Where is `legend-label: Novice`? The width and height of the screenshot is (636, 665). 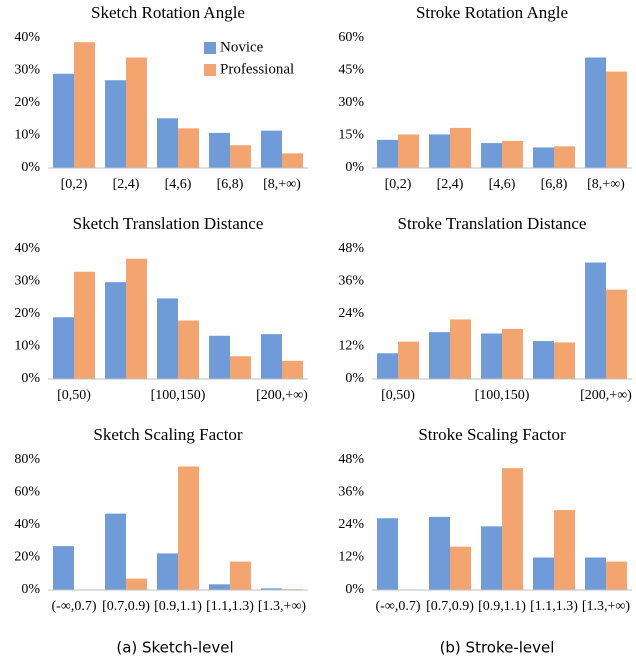
legend-label: Novice is located at coordinates (242, 47).